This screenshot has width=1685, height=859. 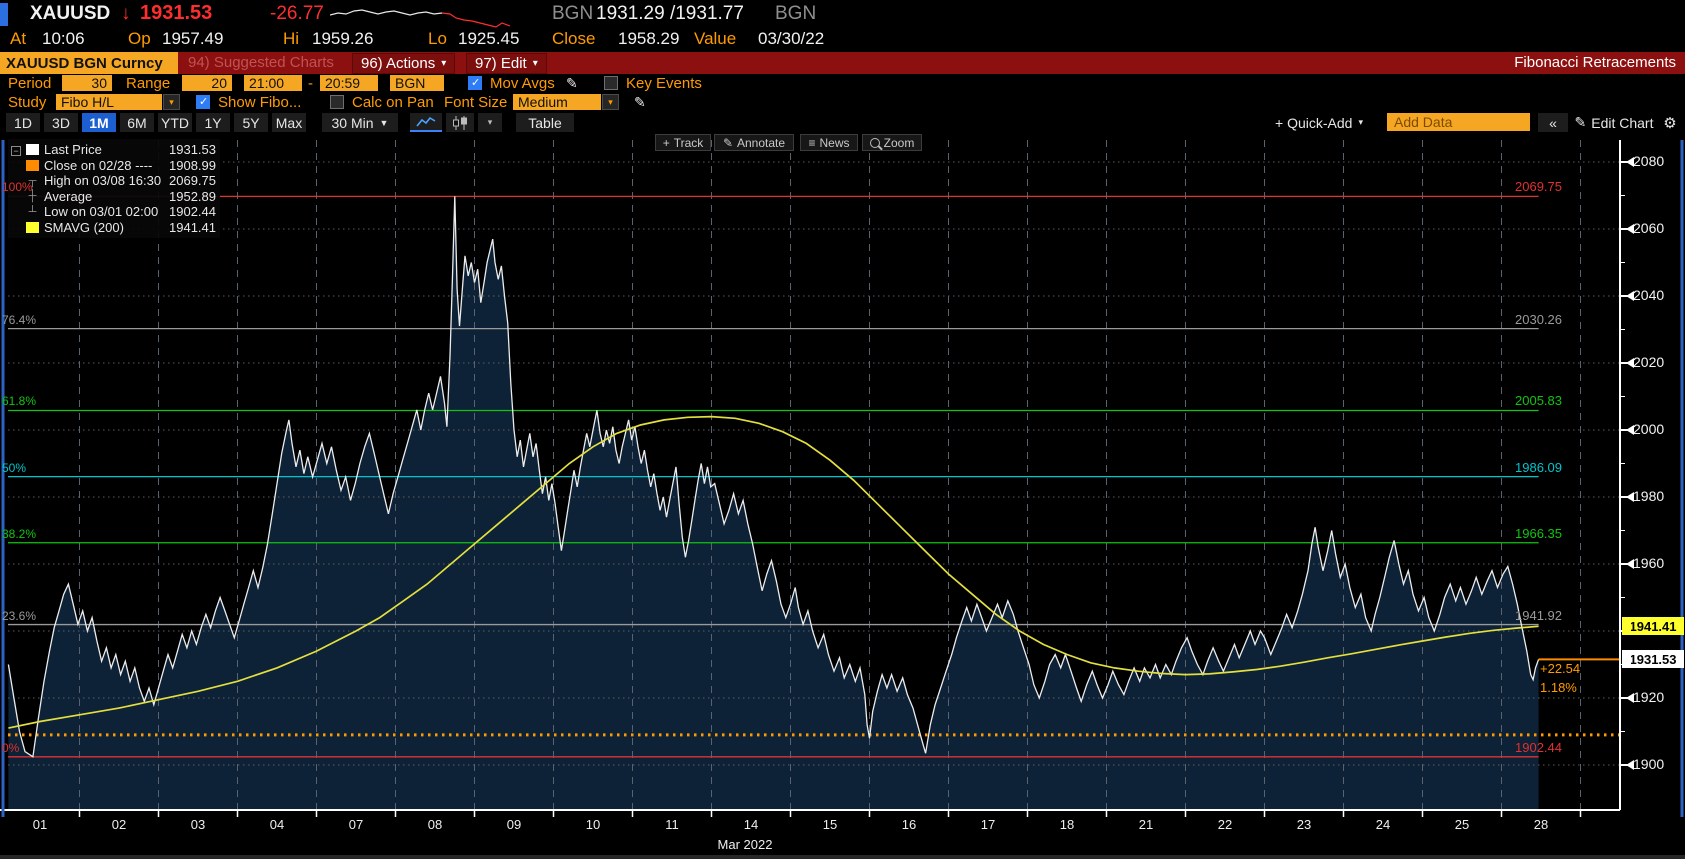 I want to click on settings-gear-icon: ⚙, so click(x=1670, y=123).